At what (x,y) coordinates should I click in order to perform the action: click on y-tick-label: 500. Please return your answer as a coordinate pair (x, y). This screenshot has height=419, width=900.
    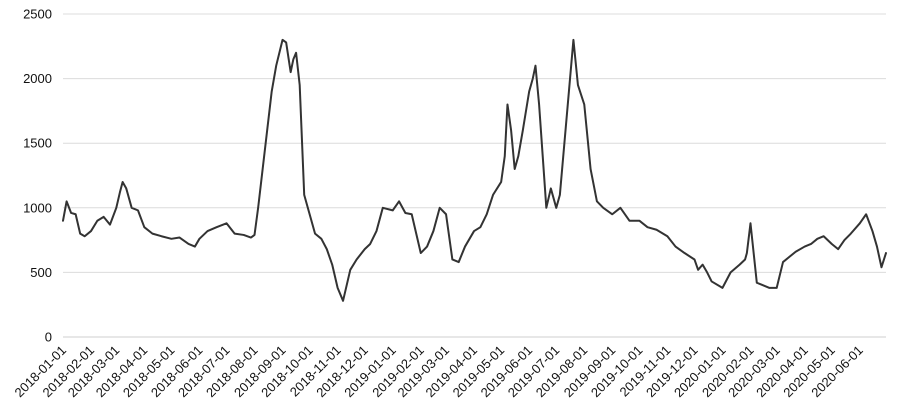
    Looking at the image, I should click on (41, 272).